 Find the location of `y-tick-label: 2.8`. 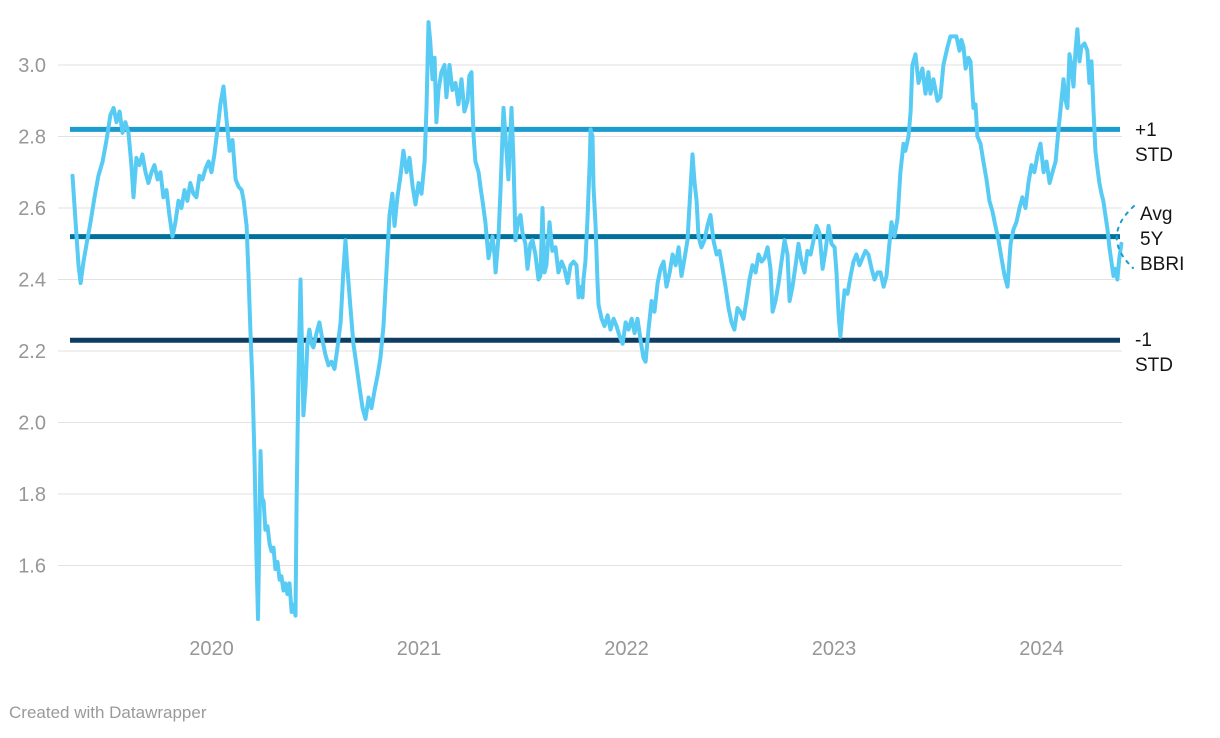

y-tick-label: 2.8 is located at coordinates (32, 138).